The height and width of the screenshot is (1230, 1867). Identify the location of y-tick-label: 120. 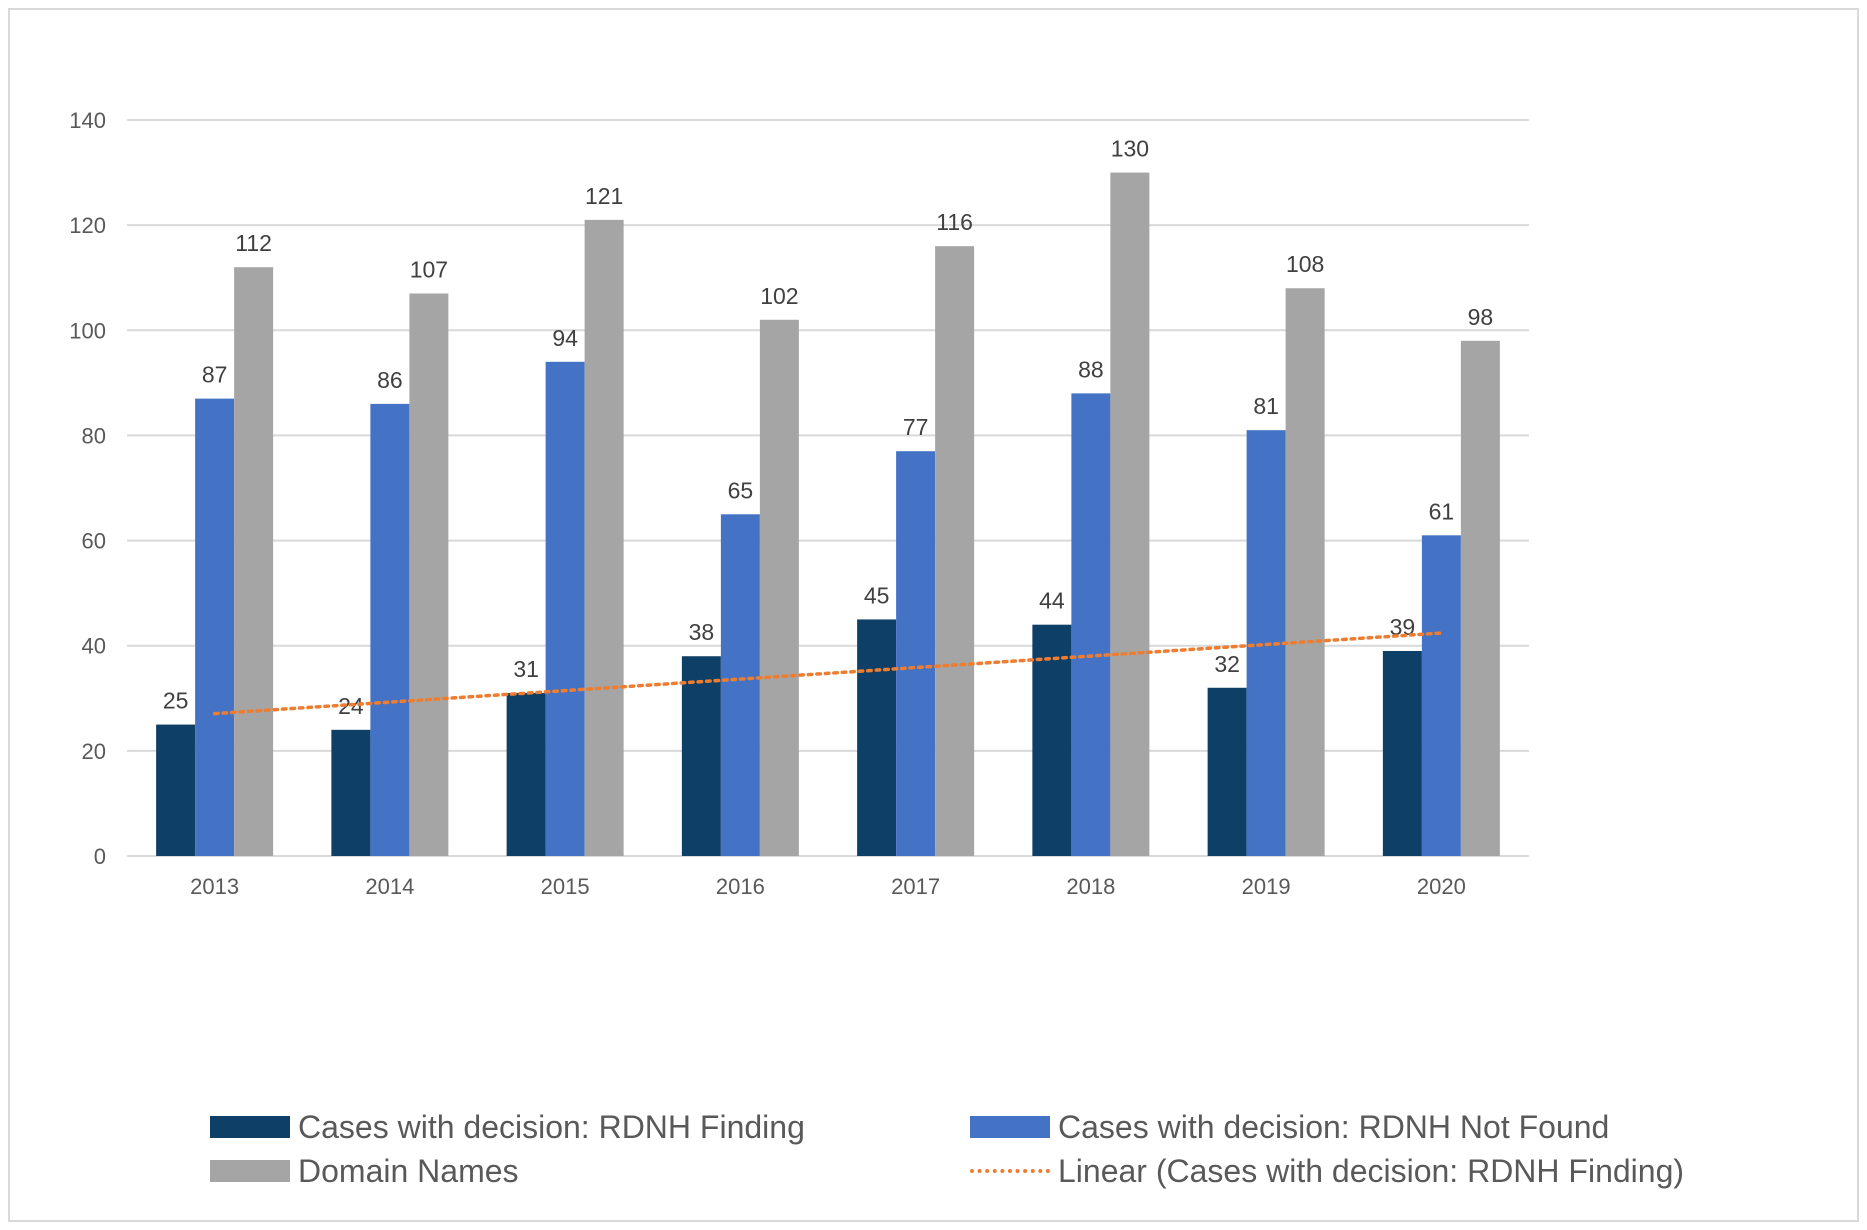
(87, 225).